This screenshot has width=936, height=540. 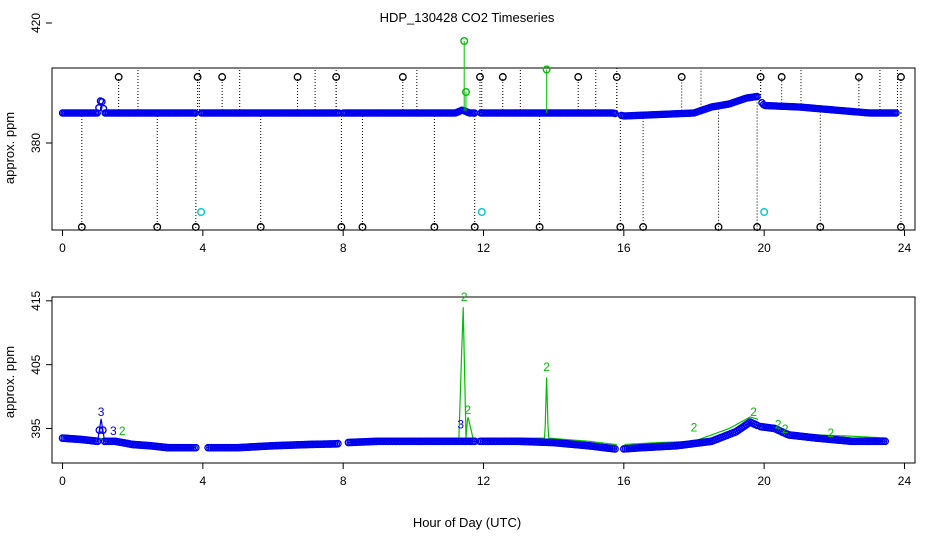 What do you see at coordinates (36, 428) in the screenshot?
I see `y-tick-label: 395` at bounding box center [36, 428].